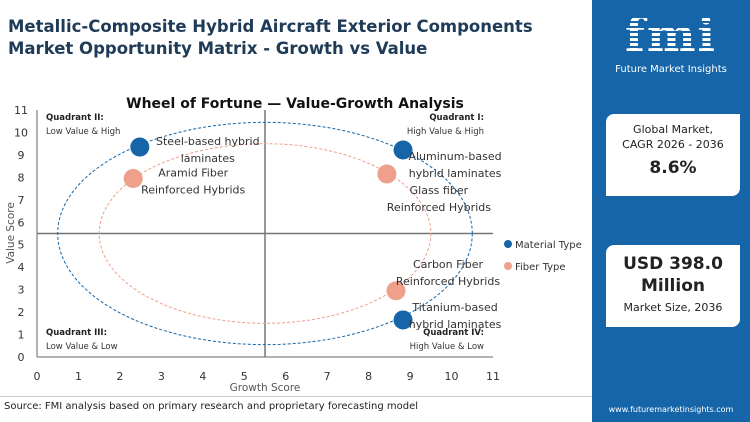  Describe the element at coordinates (493, 376) in the screenshot. I see `x-tick-label: 11` at that location.